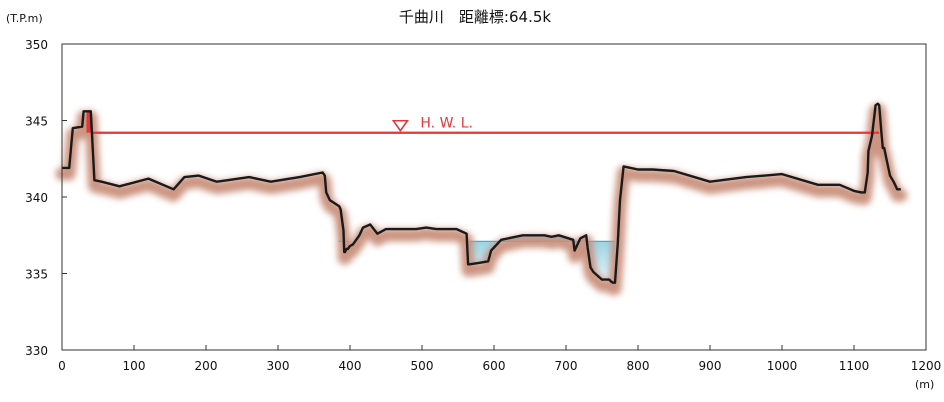  Describe the element at coordinates (24, 18) in the screenshot. I see `y-axis-unit: (T.P.m)` at that location.